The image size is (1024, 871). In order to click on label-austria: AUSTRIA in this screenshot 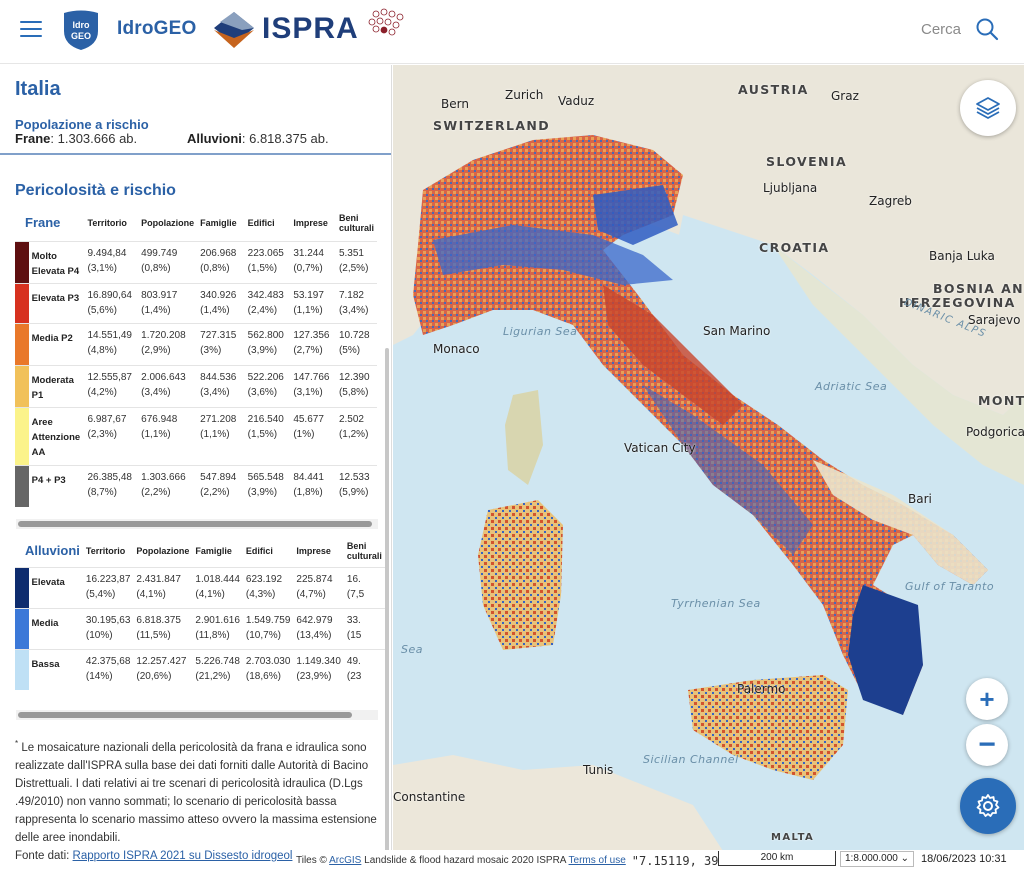, I will do `click(773, 89)`.